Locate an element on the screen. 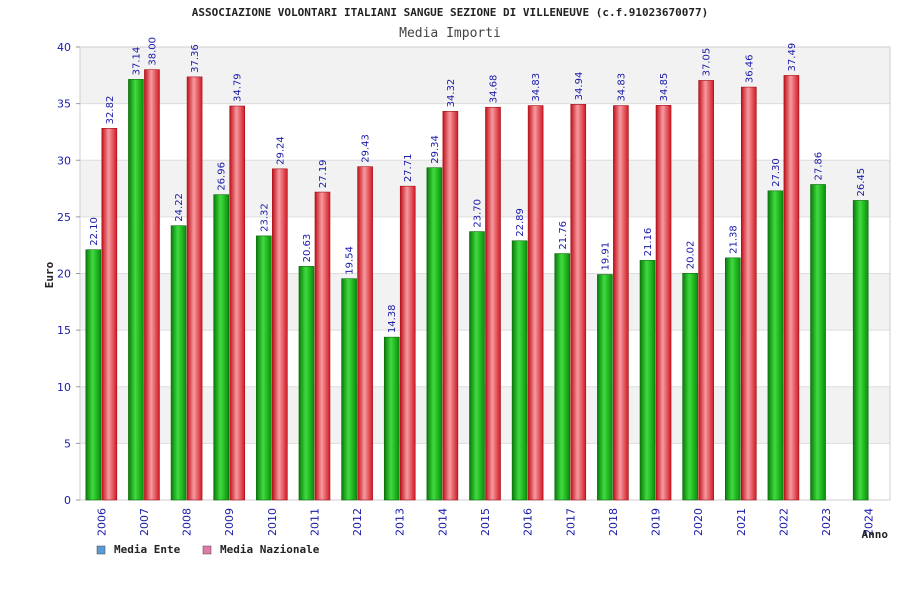 The height and width of the screenshot is (604, 900). bar-media-ente-2018 is located at coordinates (605, 387).